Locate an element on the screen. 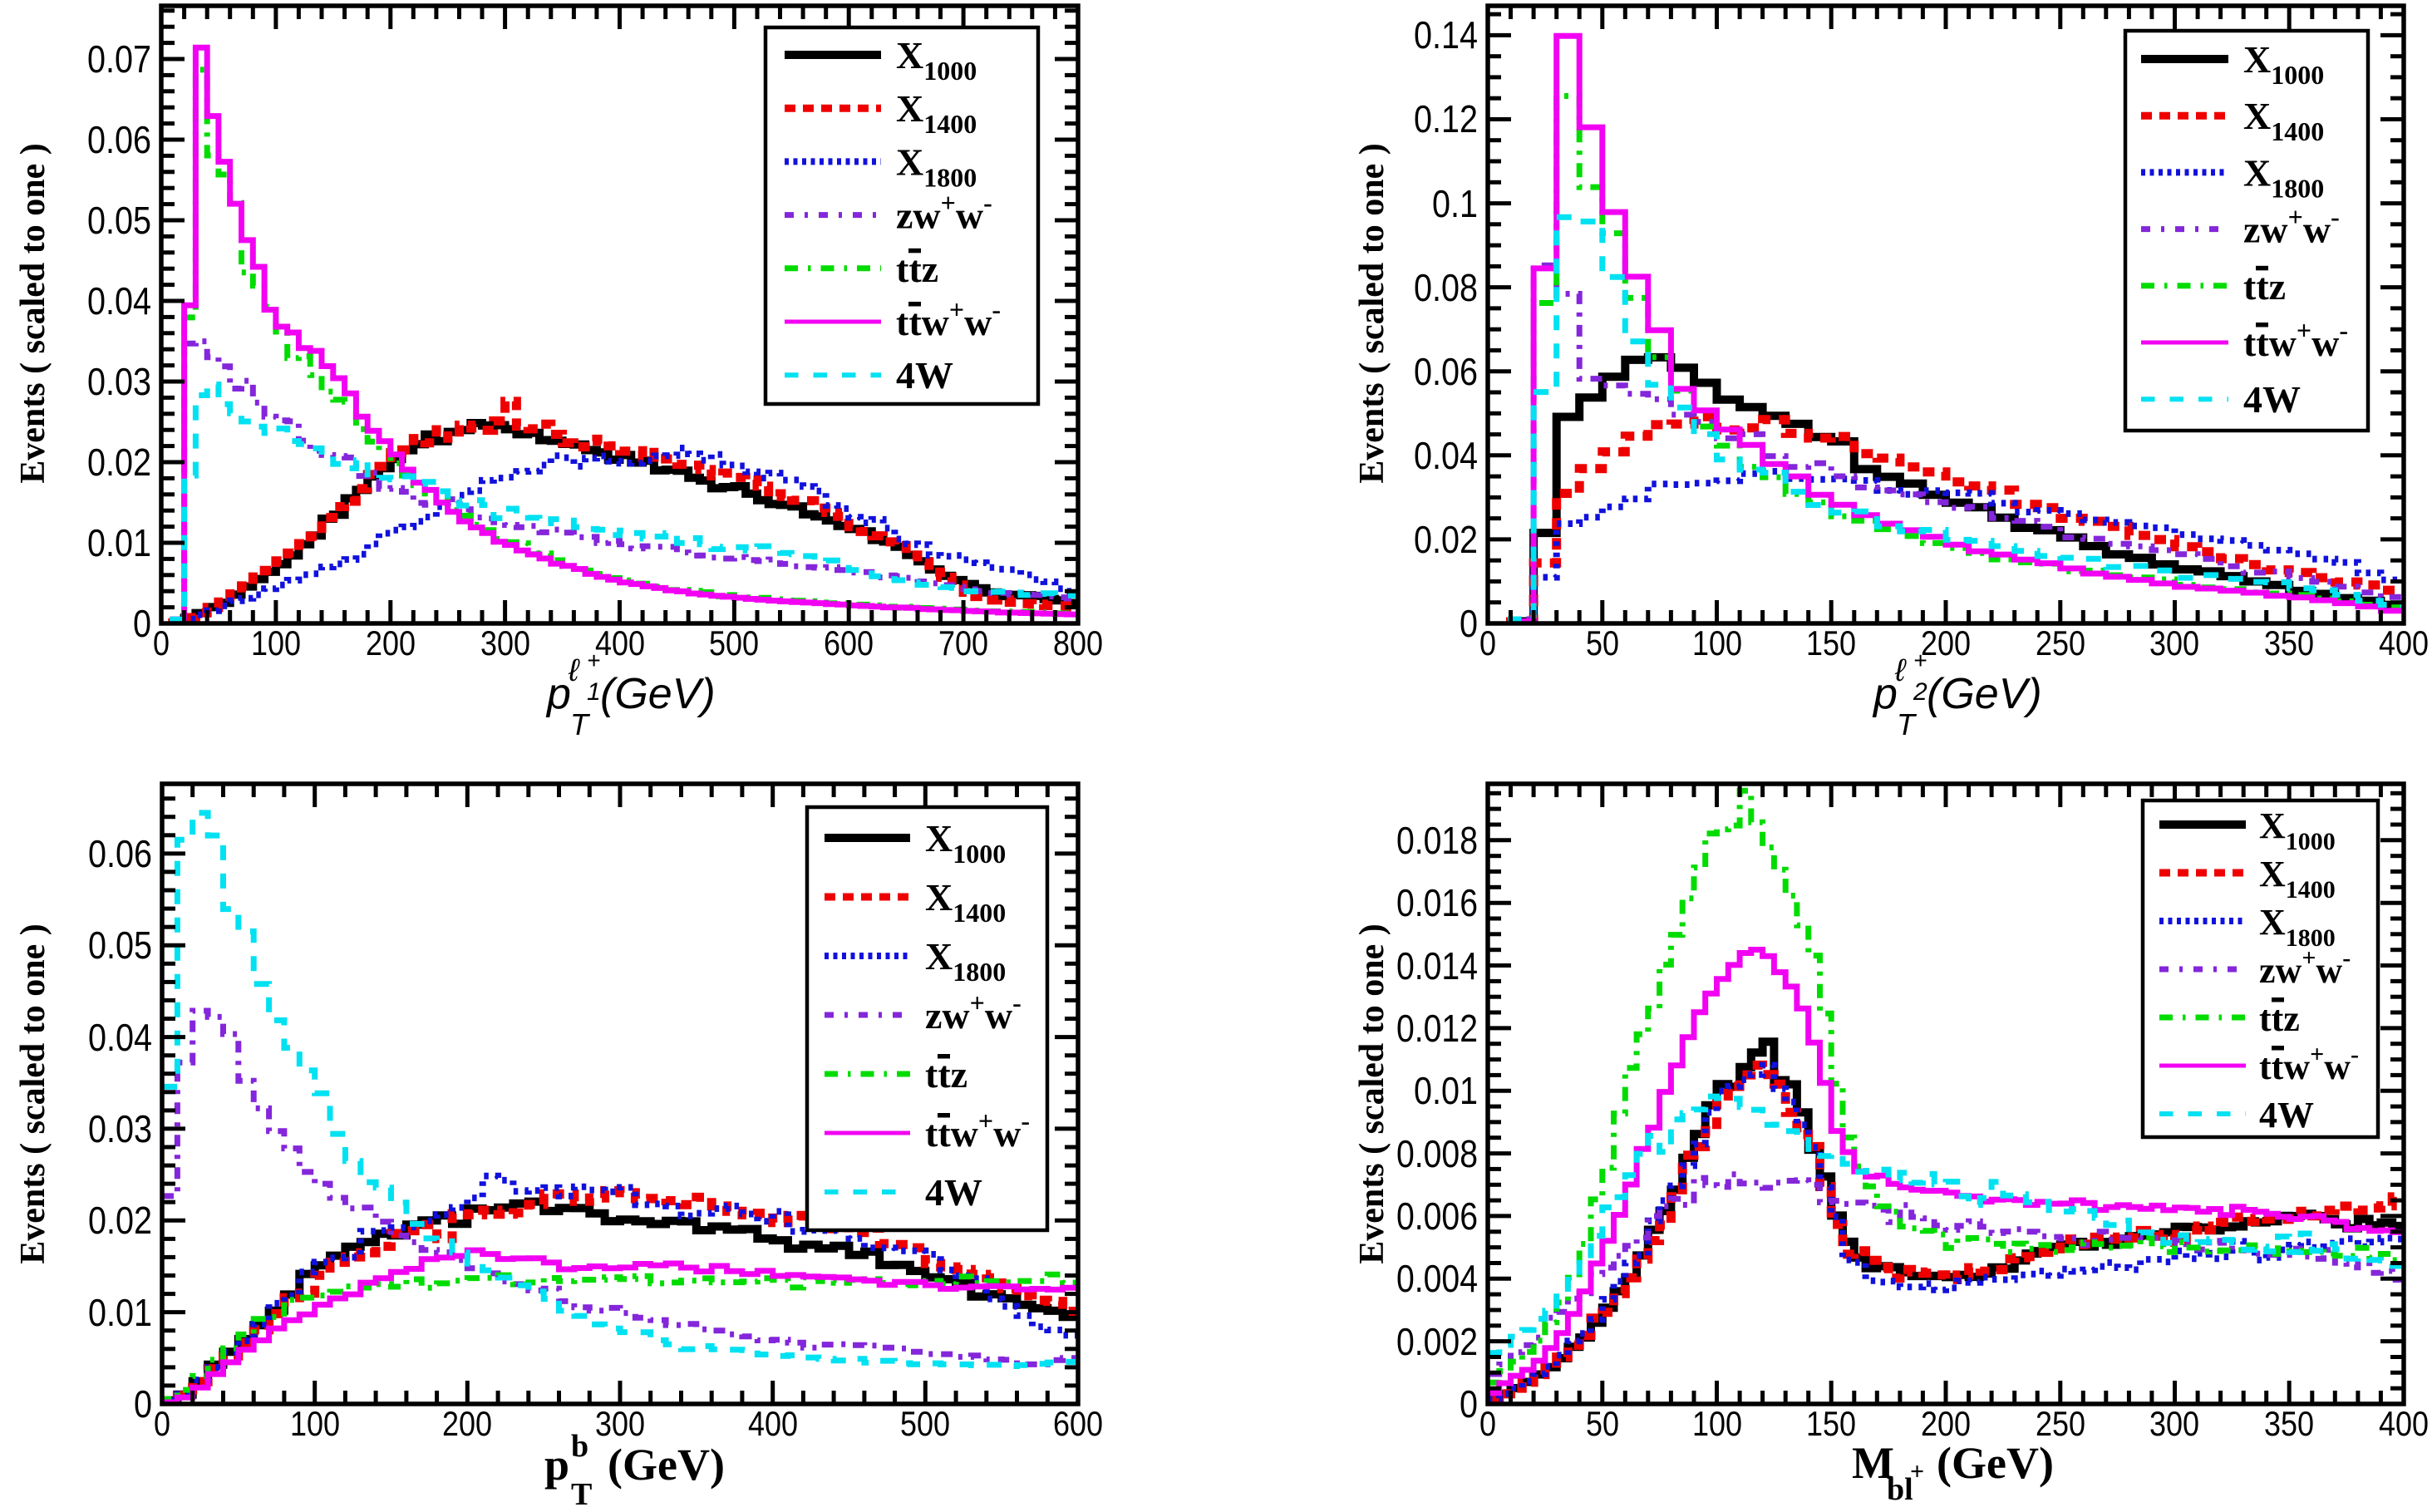 The image size is (2432, 1512). svg-text: 700 is located at coordinates (963, 643).